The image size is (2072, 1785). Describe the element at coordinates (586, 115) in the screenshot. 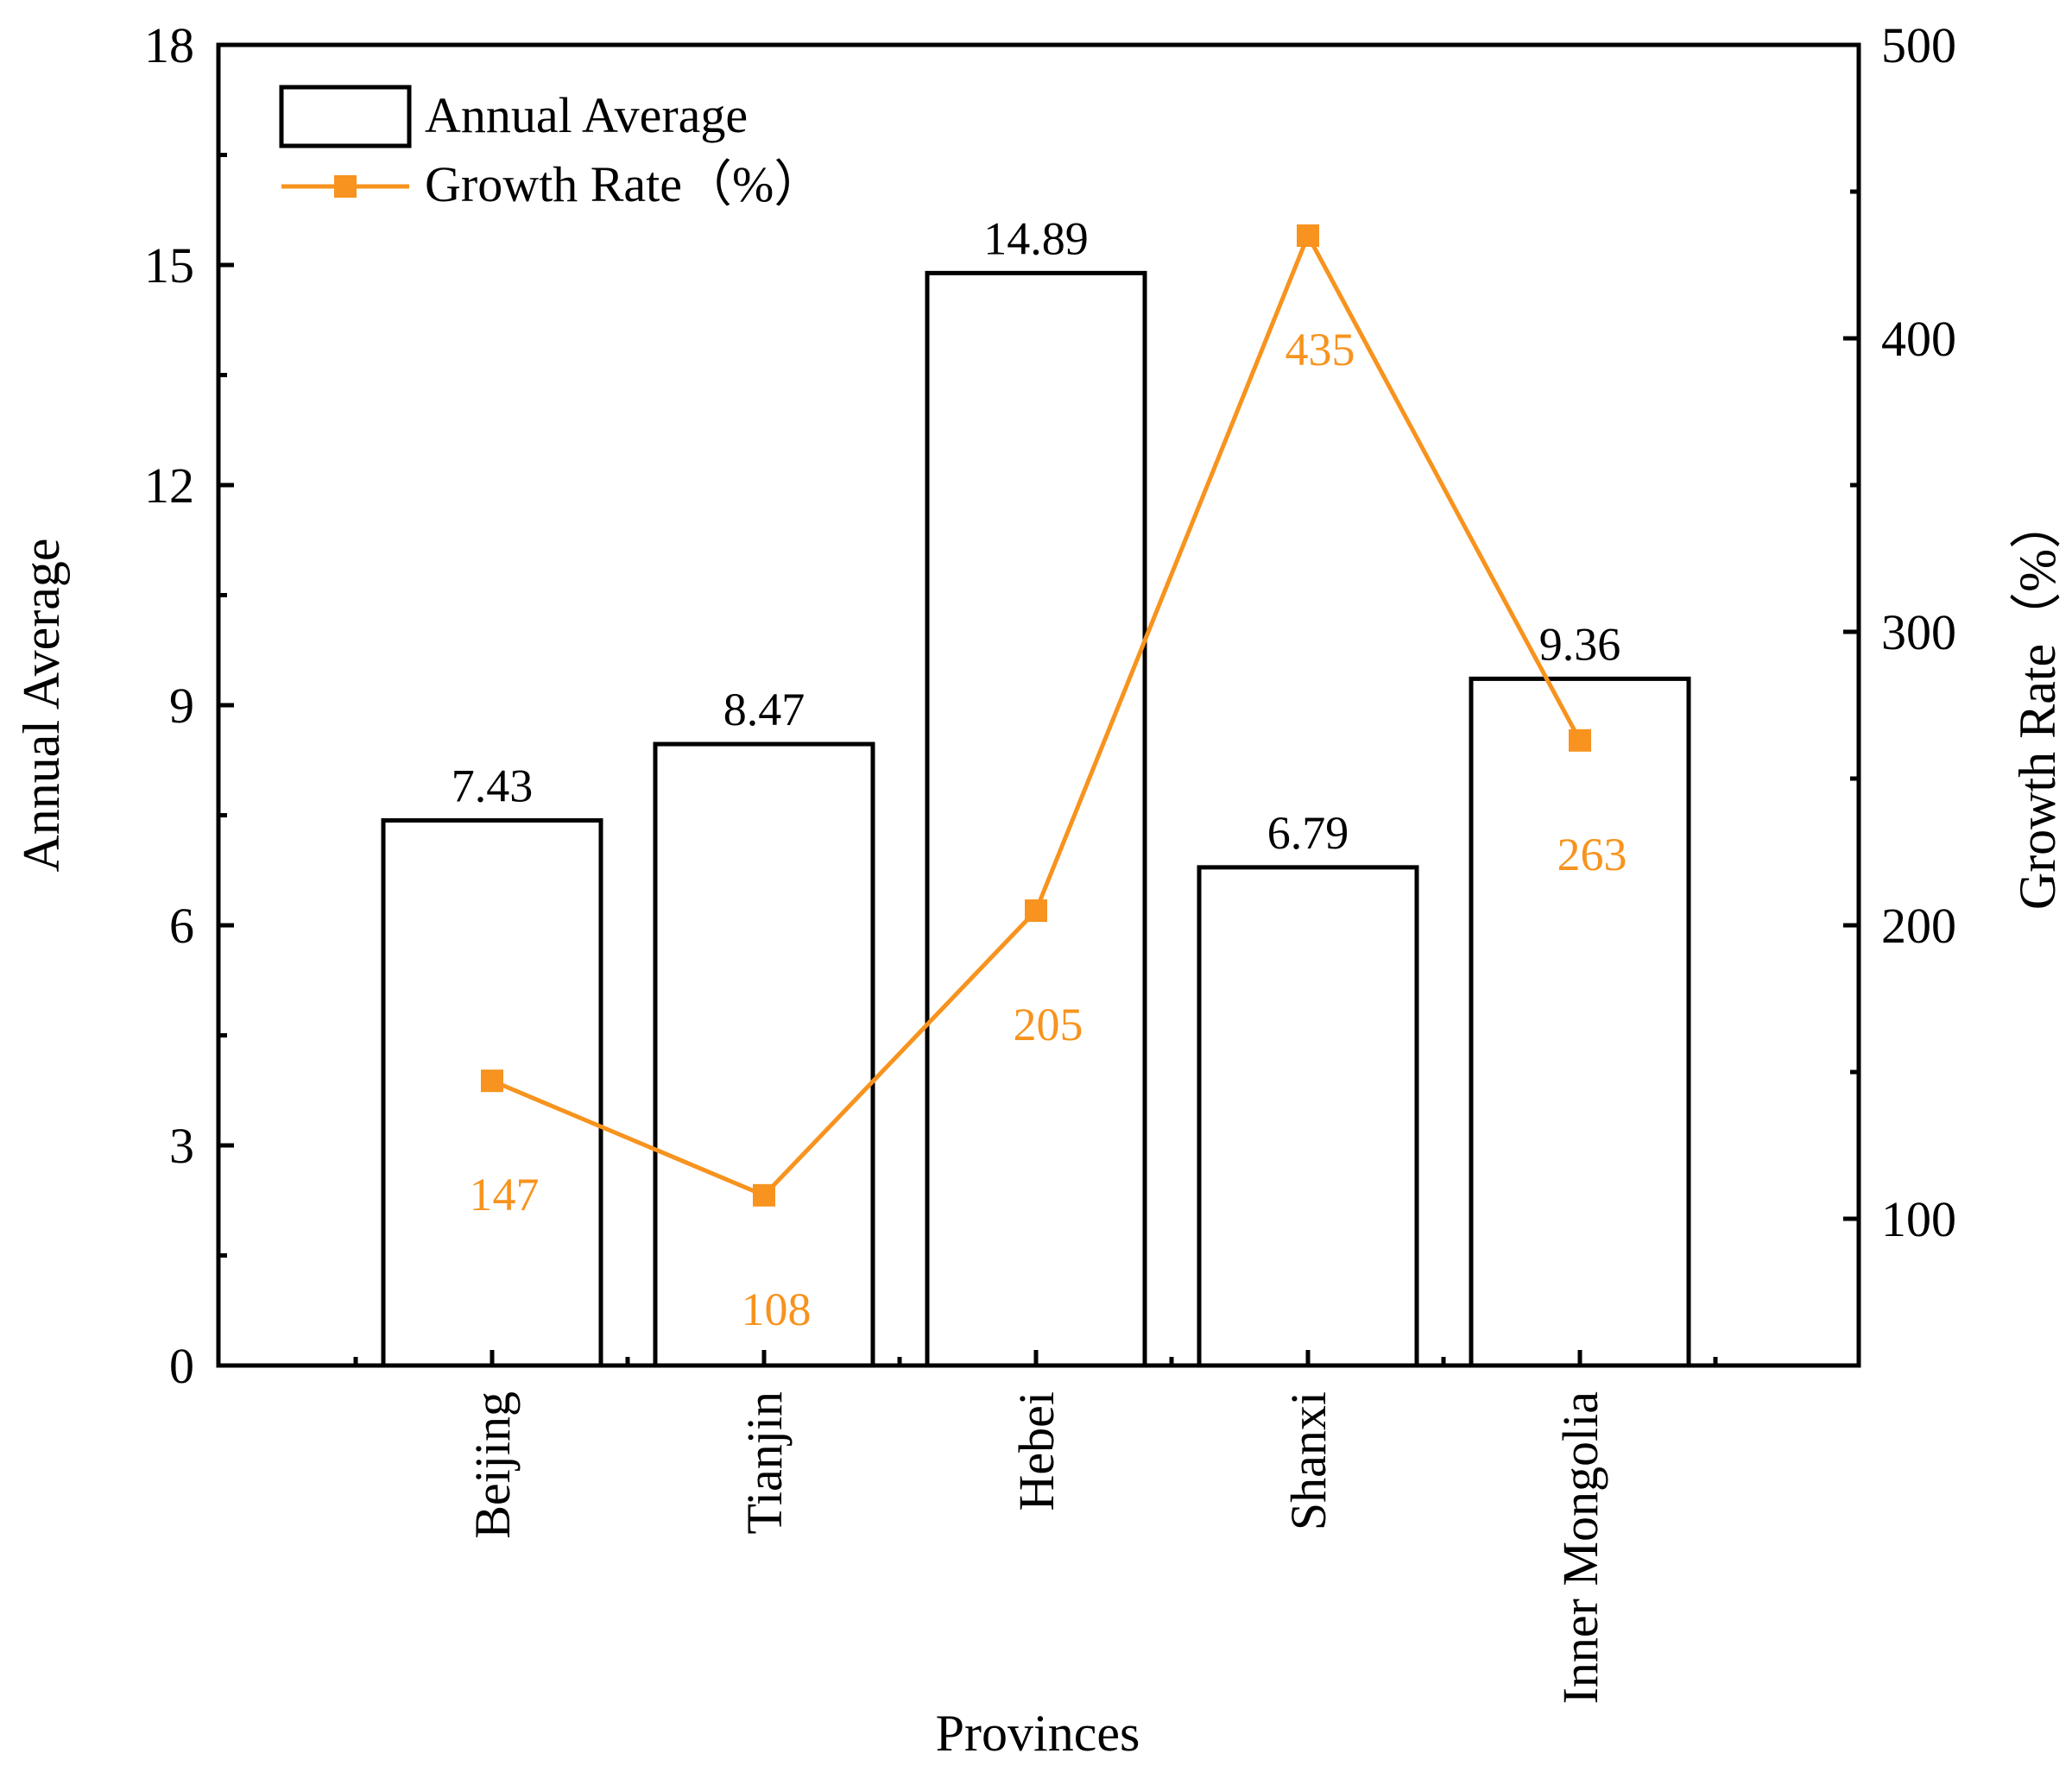

I see `legend-label-annual-average: Annual Average` at that location.